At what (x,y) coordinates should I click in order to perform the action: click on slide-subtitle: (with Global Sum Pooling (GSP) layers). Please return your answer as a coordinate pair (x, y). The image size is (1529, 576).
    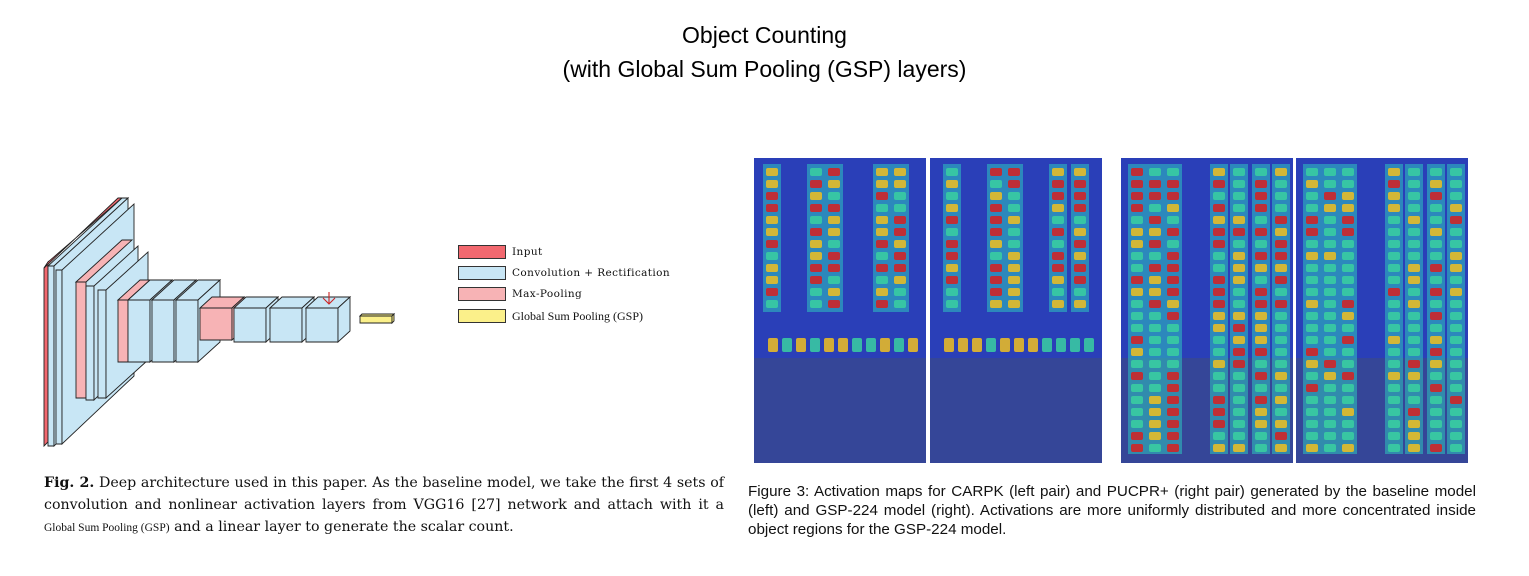
    Looking at the image, I should click on (764, 69).